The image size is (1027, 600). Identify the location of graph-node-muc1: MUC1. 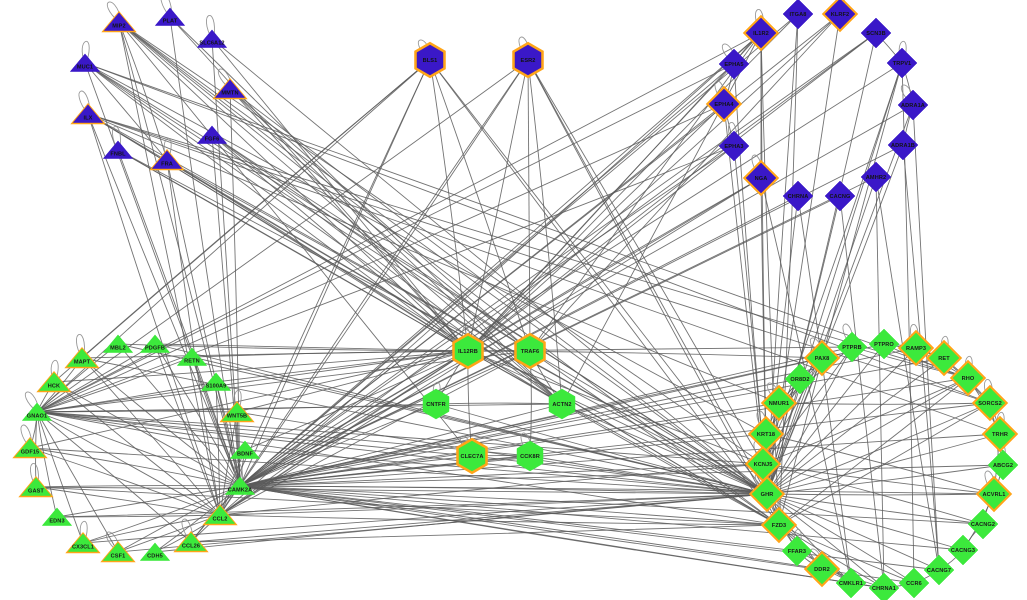
(85, 62).